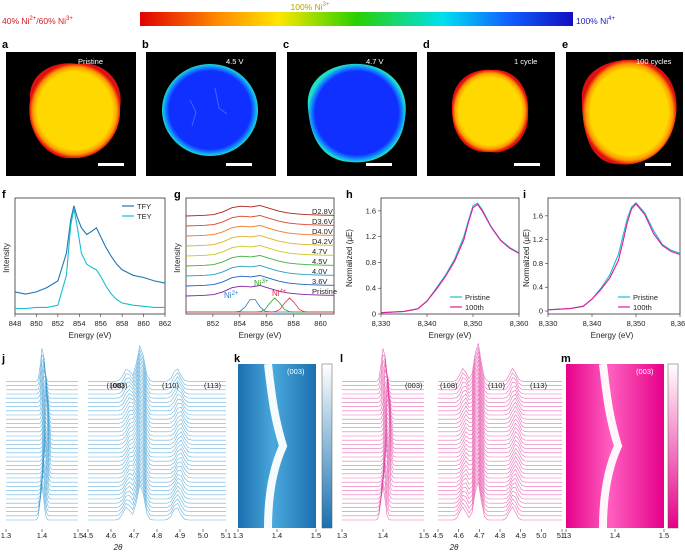 This screenshot has width=685, height=553. What do you see at coordinates (592, 323) in the screenshot?
I see `x-tick-label: 8,340` at bounding box center [592, 323].